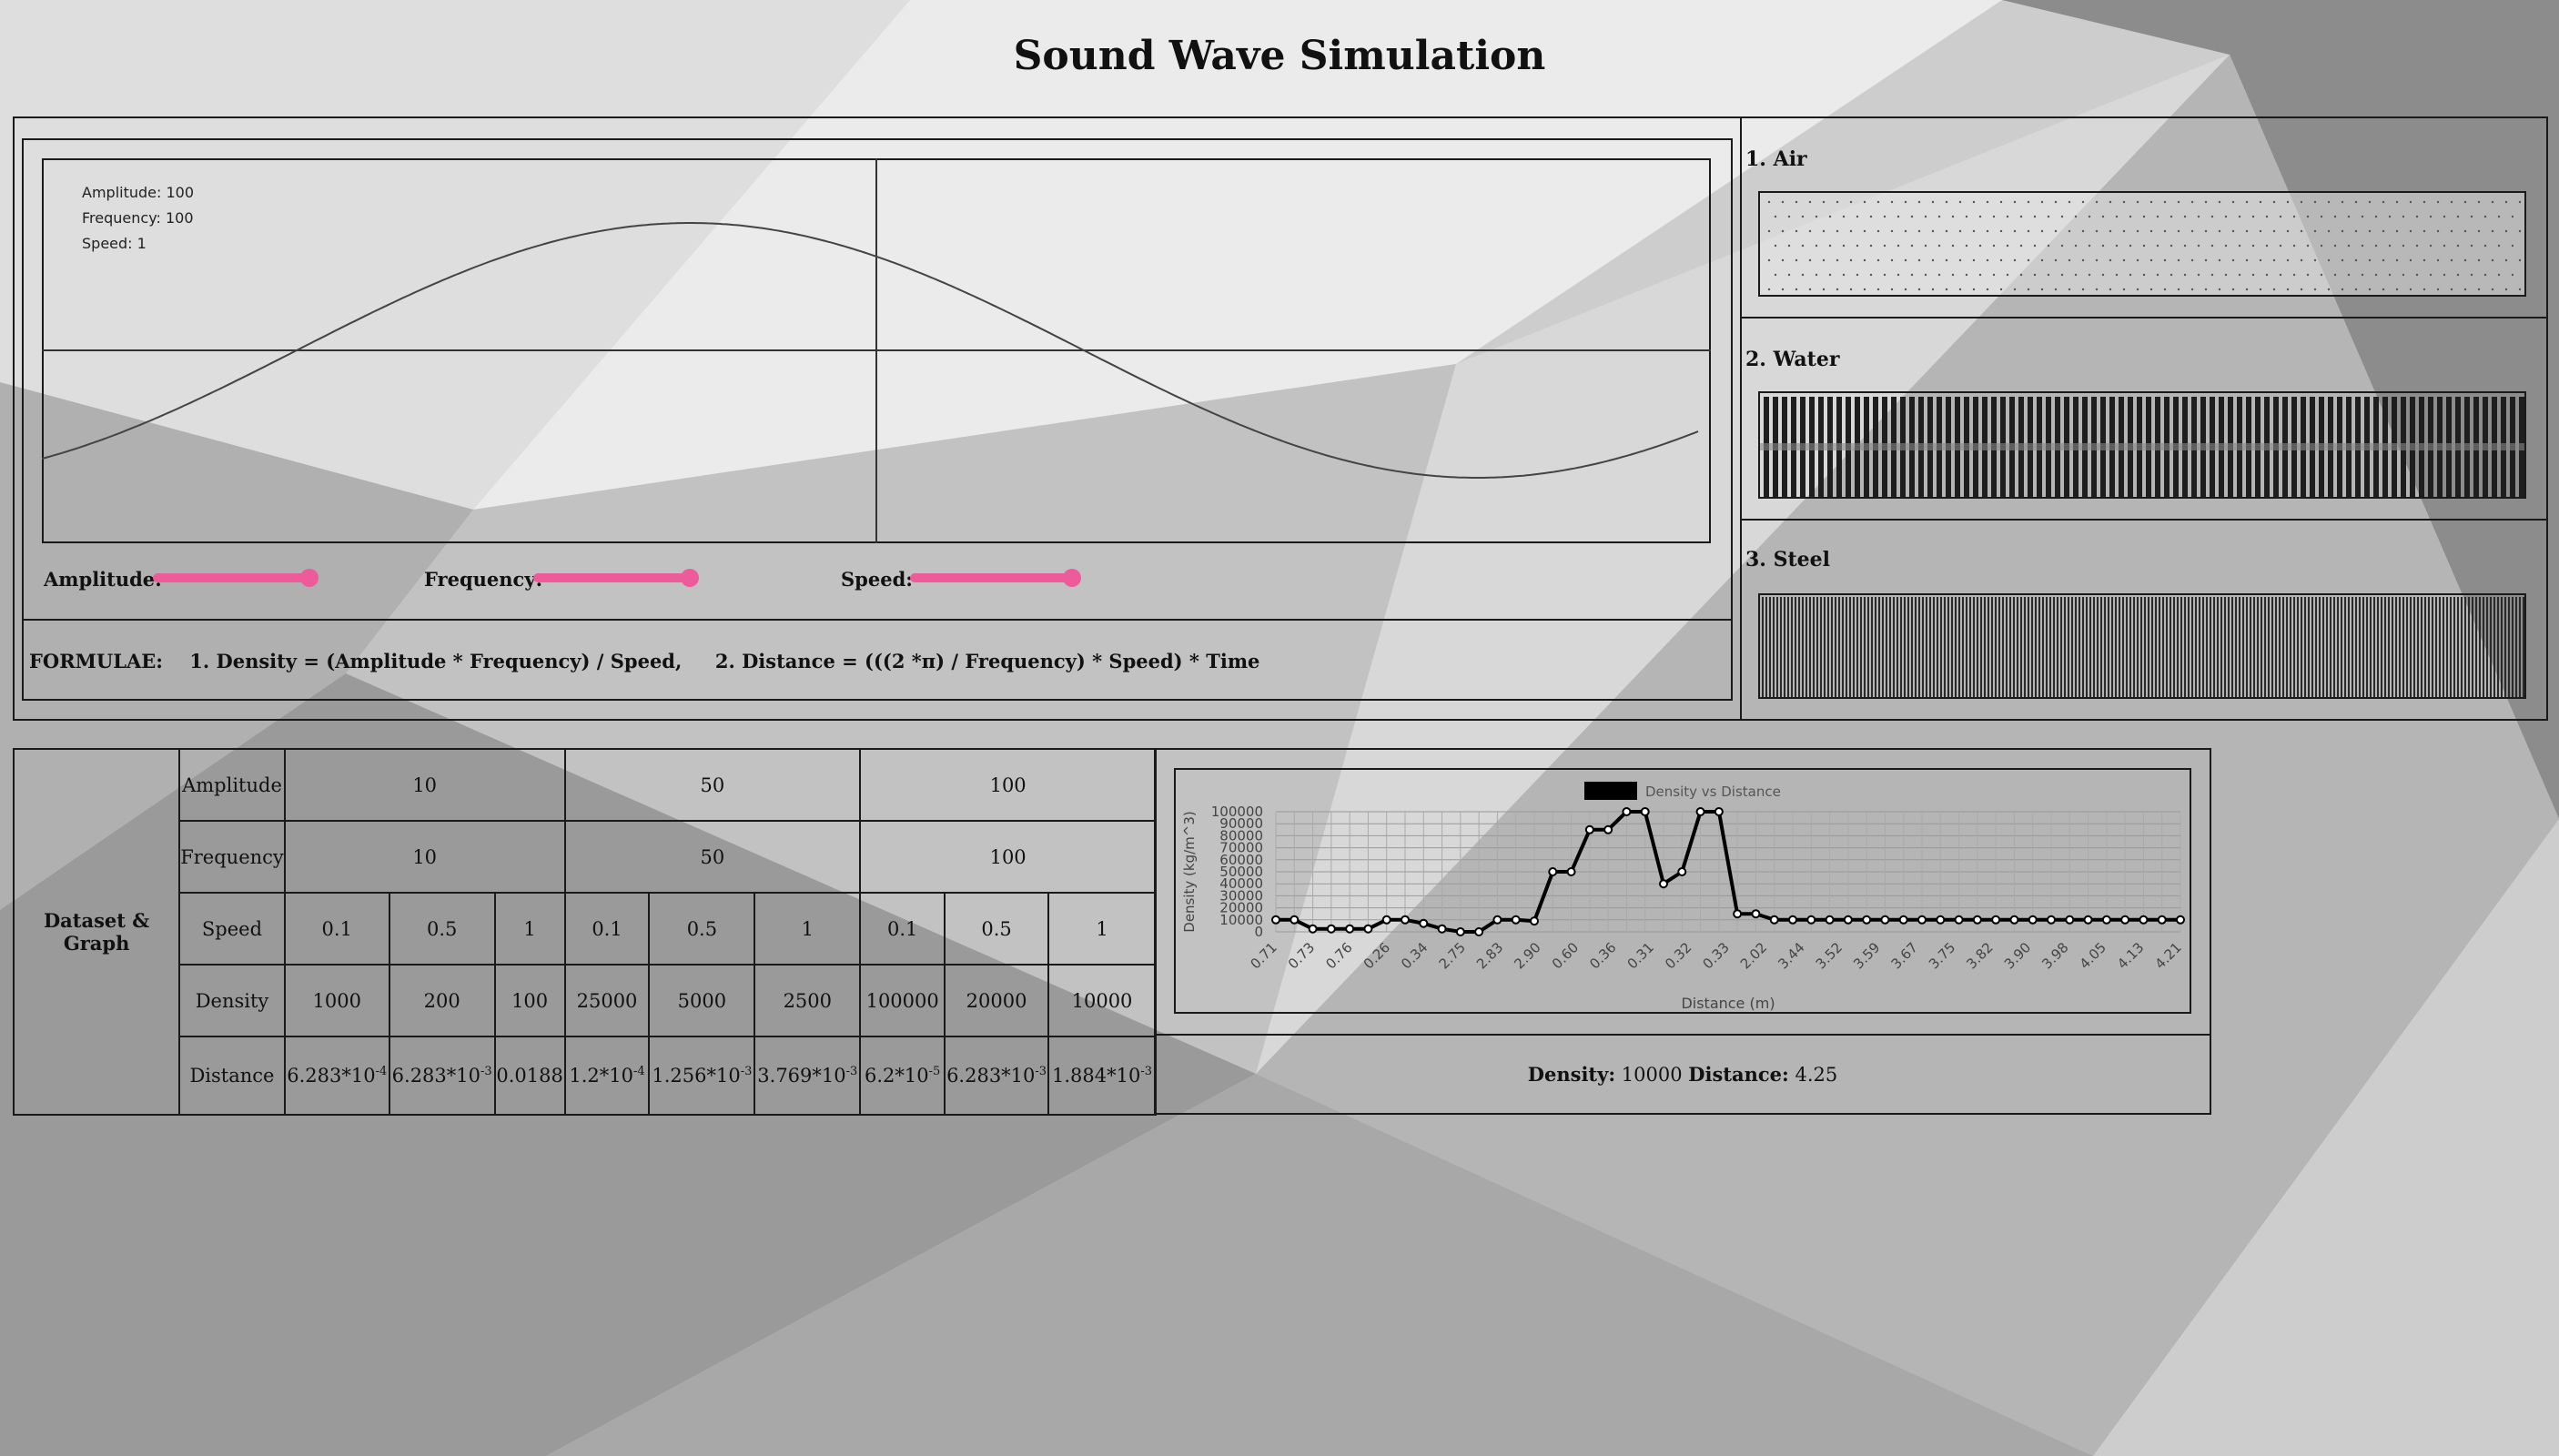 The image size is (2559, 1456). Describe the element at coordinates (807, 1001) in the screenshot. I see `density-cell: 2500` at that location.